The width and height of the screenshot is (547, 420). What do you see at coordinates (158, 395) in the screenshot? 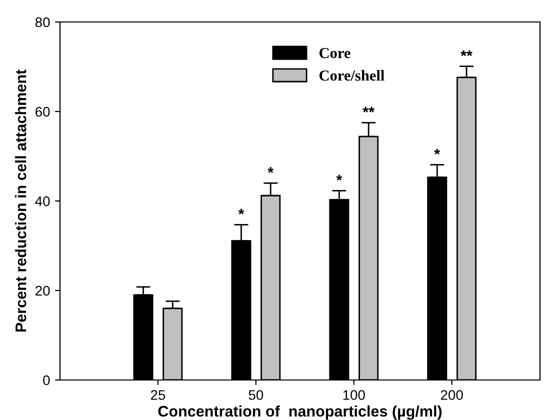
I see `x-tick-label: 25` at bounding box center [158, 395].